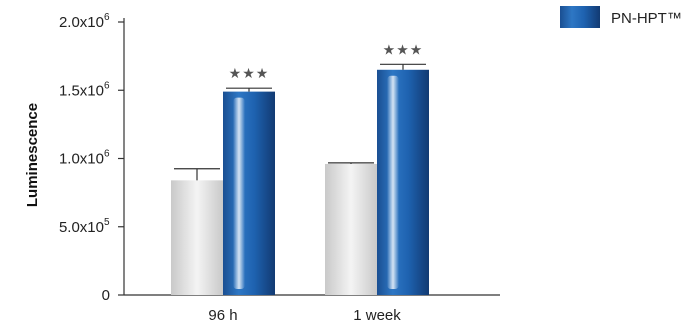  What do you see at coordinates (81, 90) in the screenshot?
I see `y-tick-label: 1.5x10` at bounding box center [81, 90].